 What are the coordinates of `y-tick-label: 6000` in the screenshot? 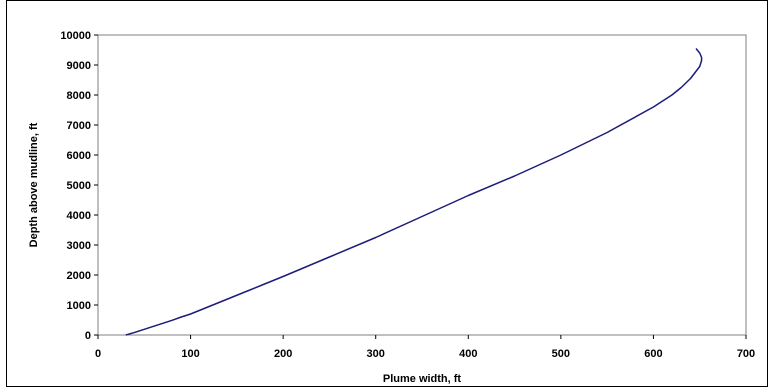 It's located at (79, 156).